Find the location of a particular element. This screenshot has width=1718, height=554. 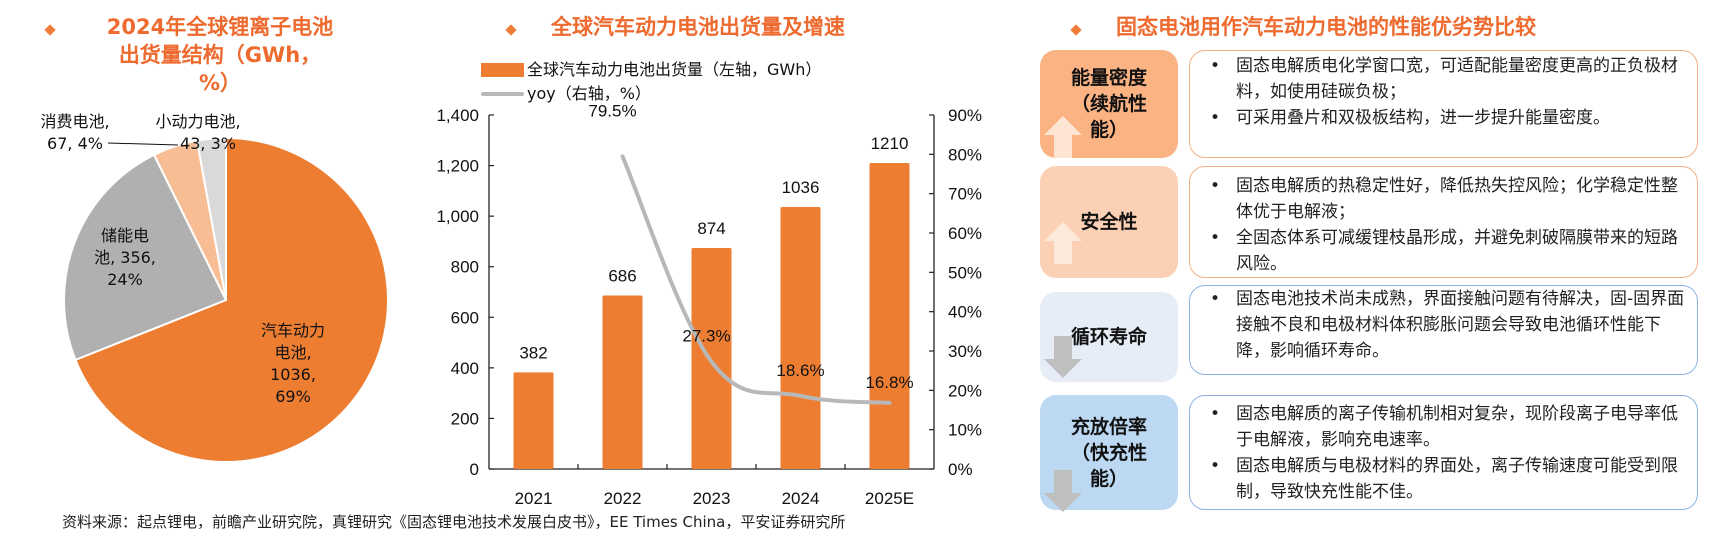

legend-item-bar: 全球汽车动力电池出货量（左轴，GWh） is located at coordinates (651, 70).